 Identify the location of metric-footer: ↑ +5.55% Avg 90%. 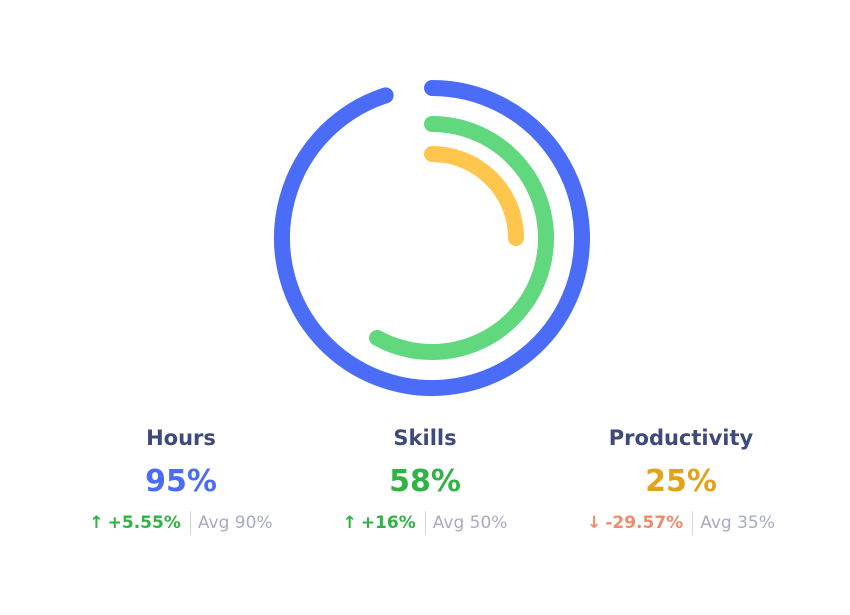
(181, 523).